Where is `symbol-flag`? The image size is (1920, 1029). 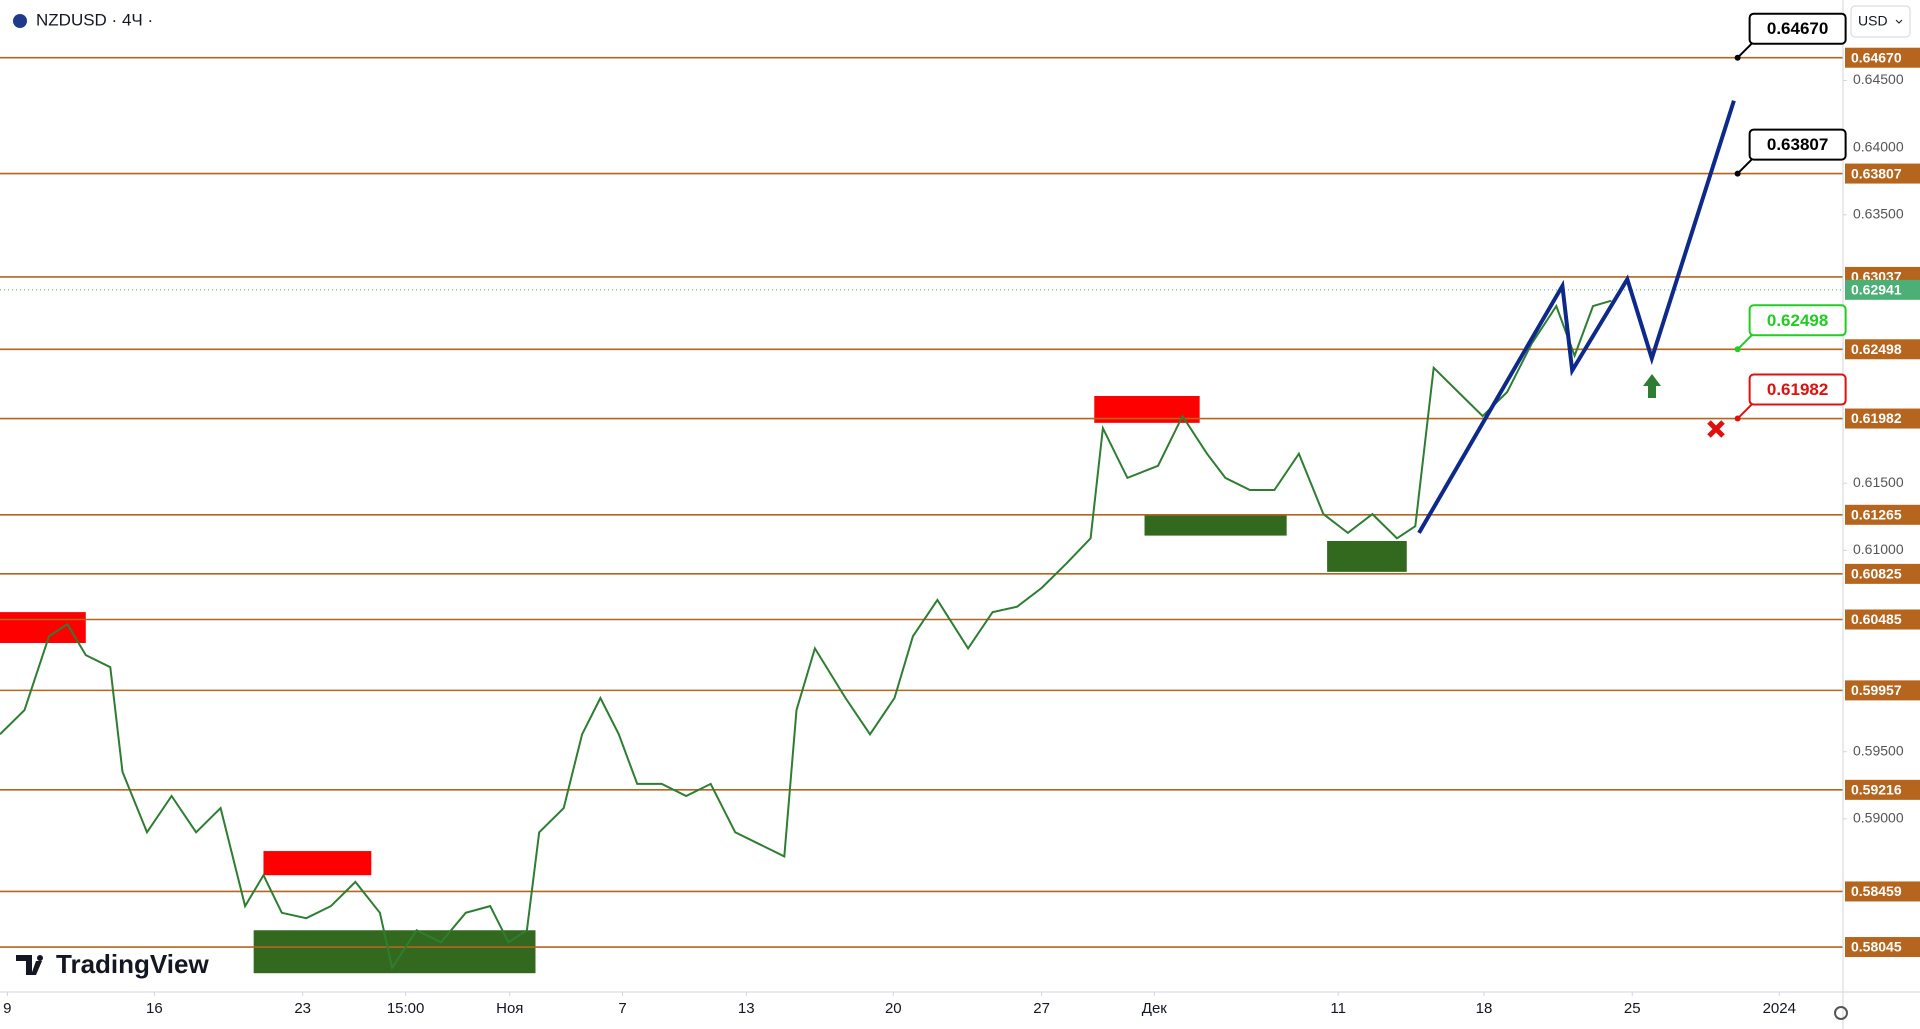
symbol-flag is located at coordinates (20, 21).